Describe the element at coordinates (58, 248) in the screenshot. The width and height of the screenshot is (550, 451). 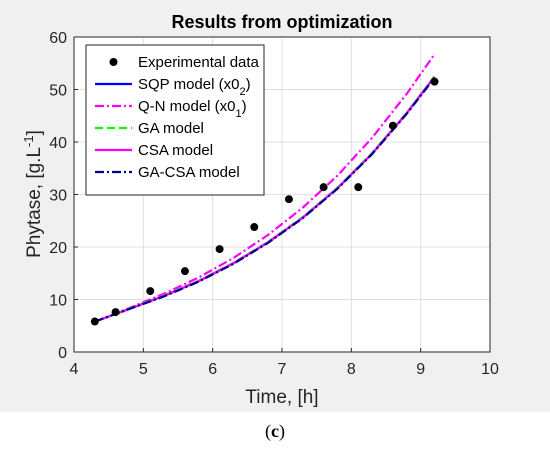
I see `y-tick-label: 20` at that location.